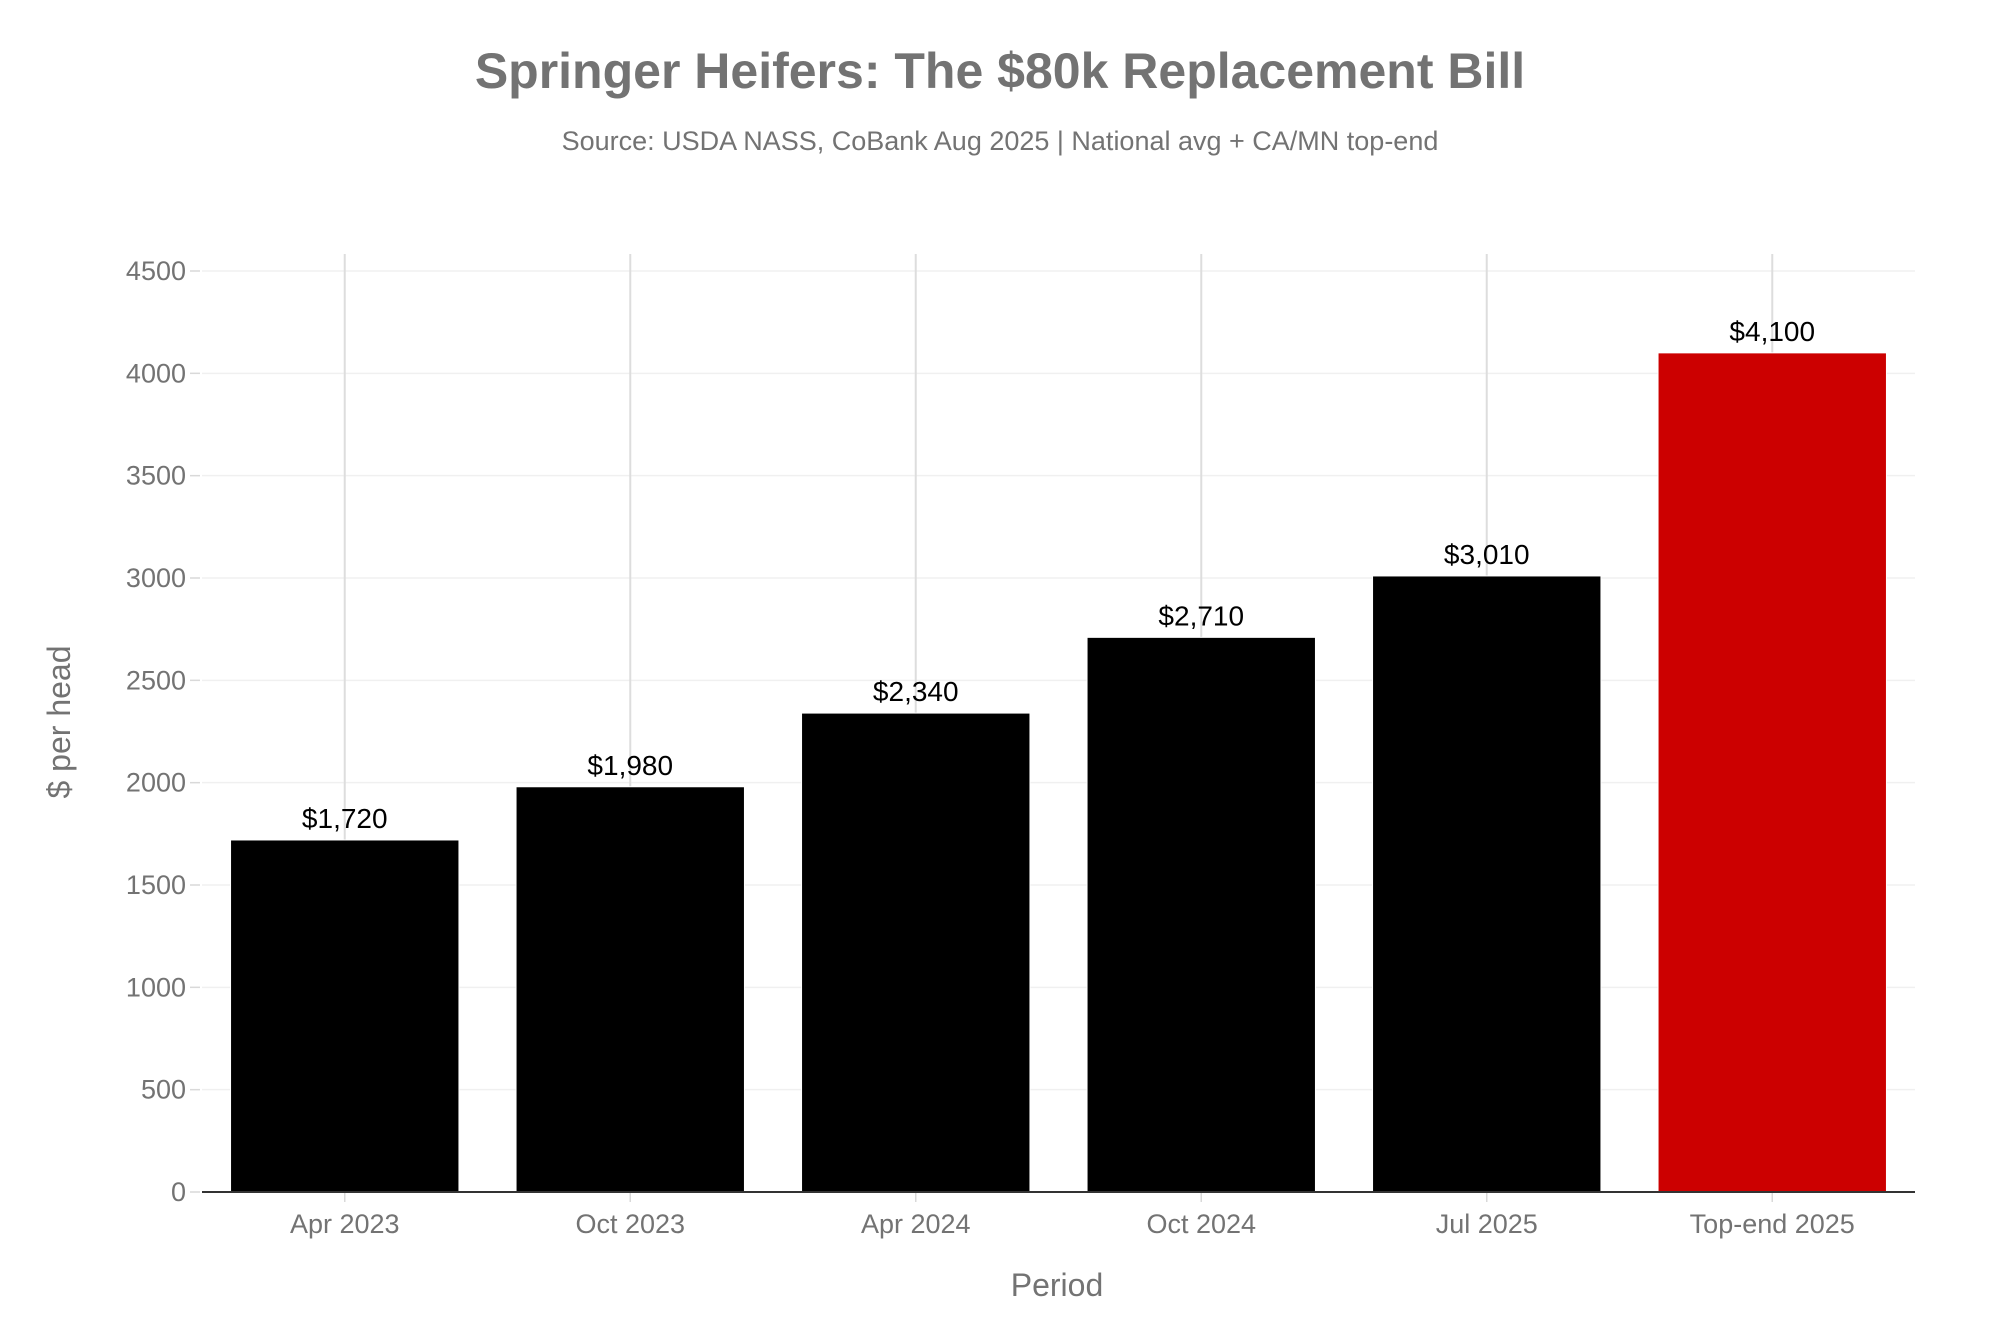 This screenshot has height=1333, width=2000. Describe the element at coordinates (630, 1224) in the screenshot. I see `x-tick-label: Oct 2023` at that location.